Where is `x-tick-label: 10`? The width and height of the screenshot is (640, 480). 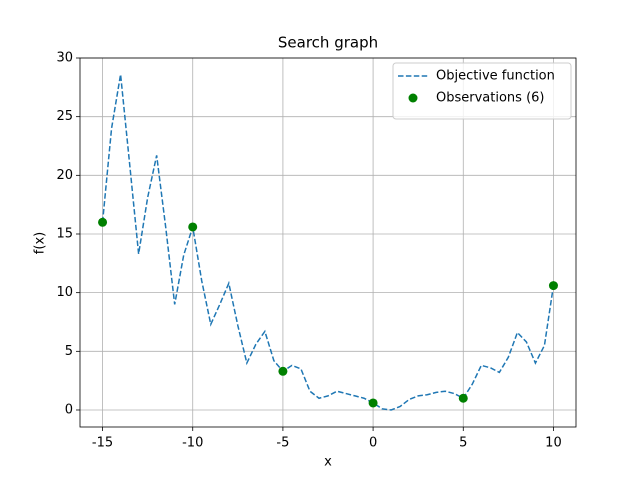 x-tick-label: 10 is located at coordinates (553, 443).